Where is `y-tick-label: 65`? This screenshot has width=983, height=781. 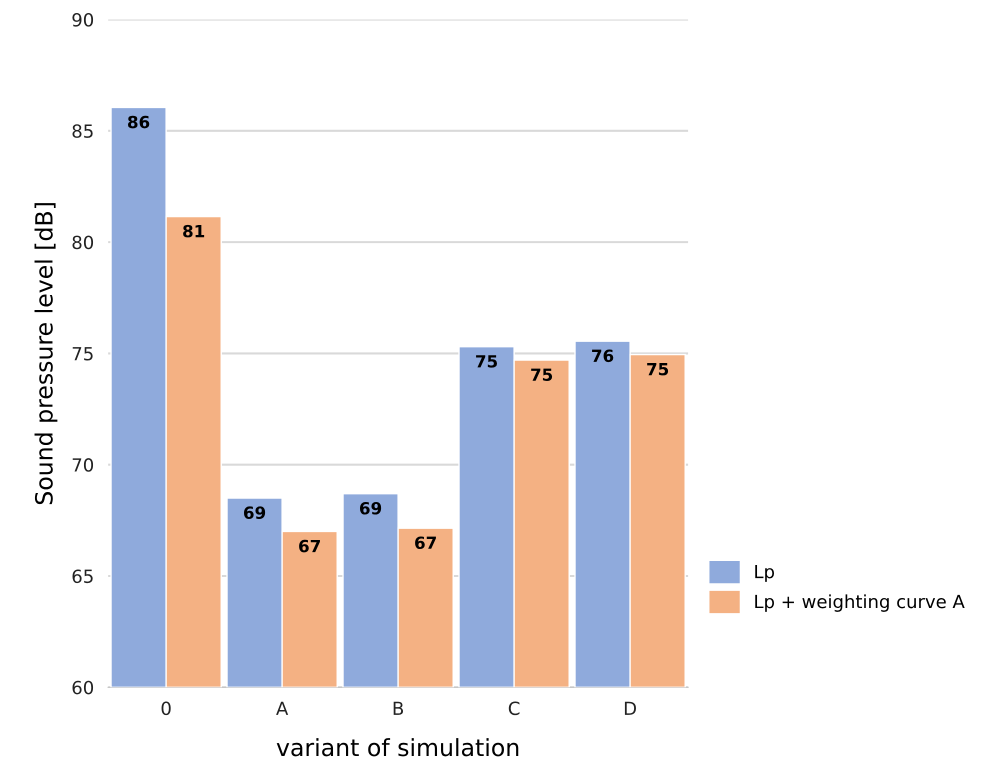
y-tick-label: 65 is located at coordinates (82, 576).